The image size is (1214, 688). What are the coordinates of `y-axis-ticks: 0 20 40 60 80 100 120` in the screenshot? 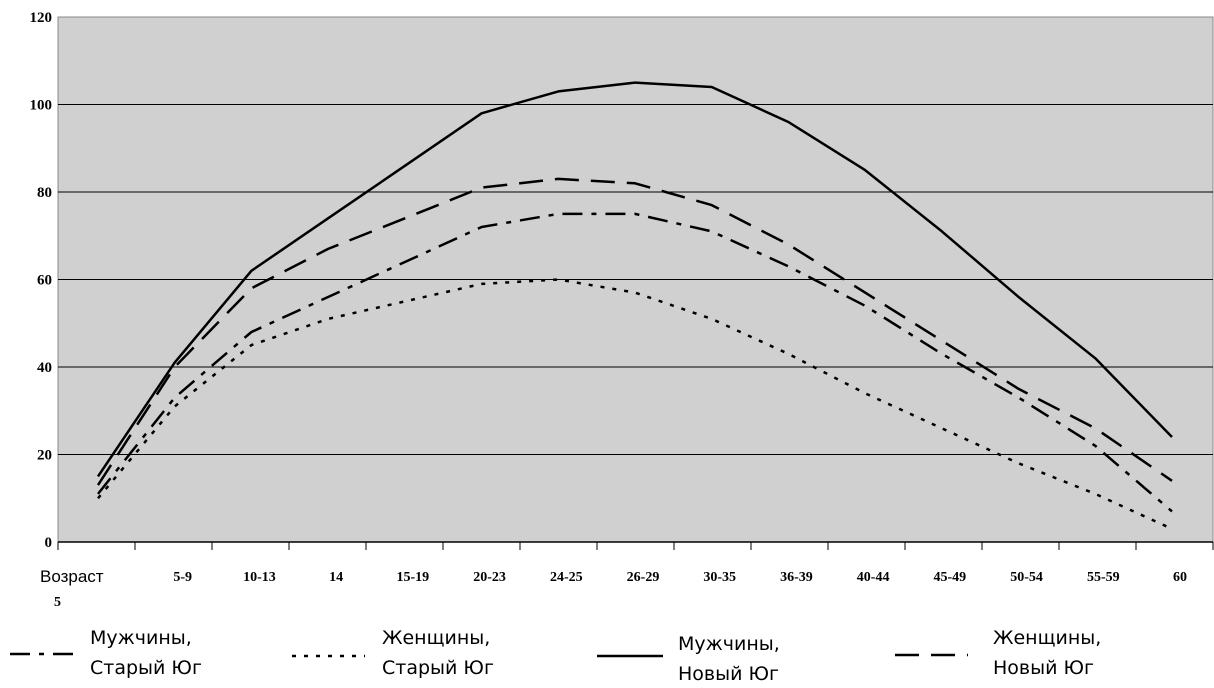 It's located at (41, 280).